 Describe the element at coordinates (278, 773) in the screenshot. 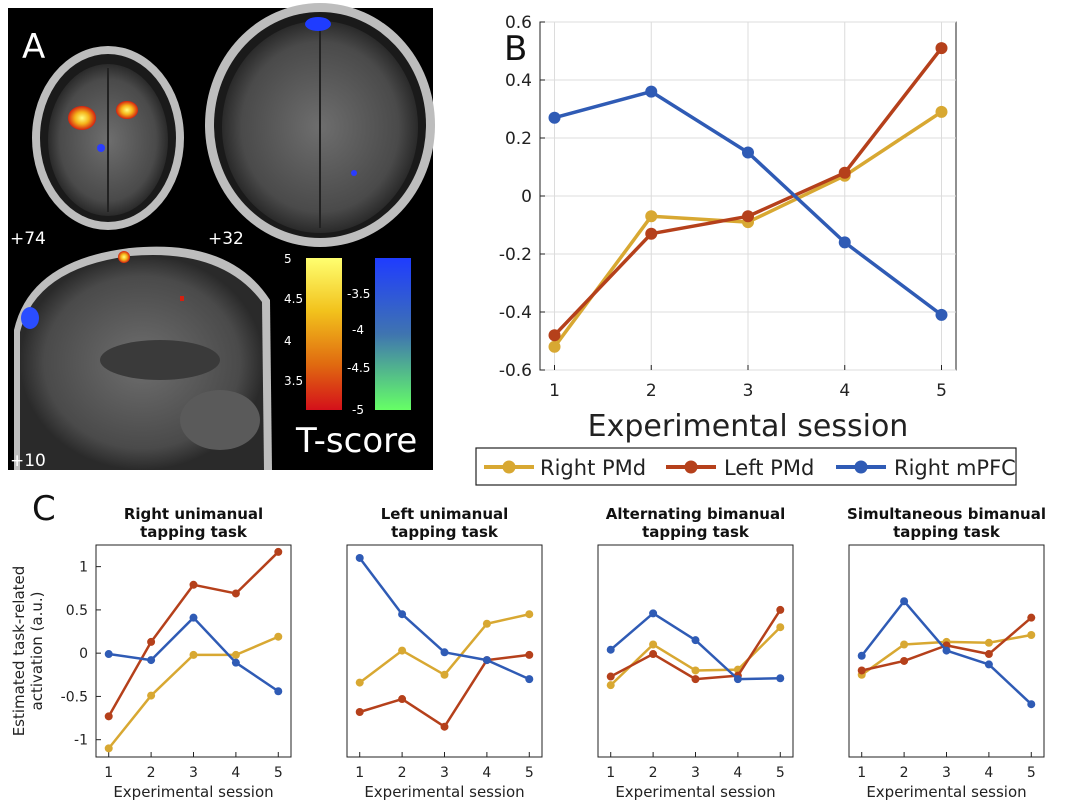

I see `panel-c-1-x-tick-label: 5` at that location.